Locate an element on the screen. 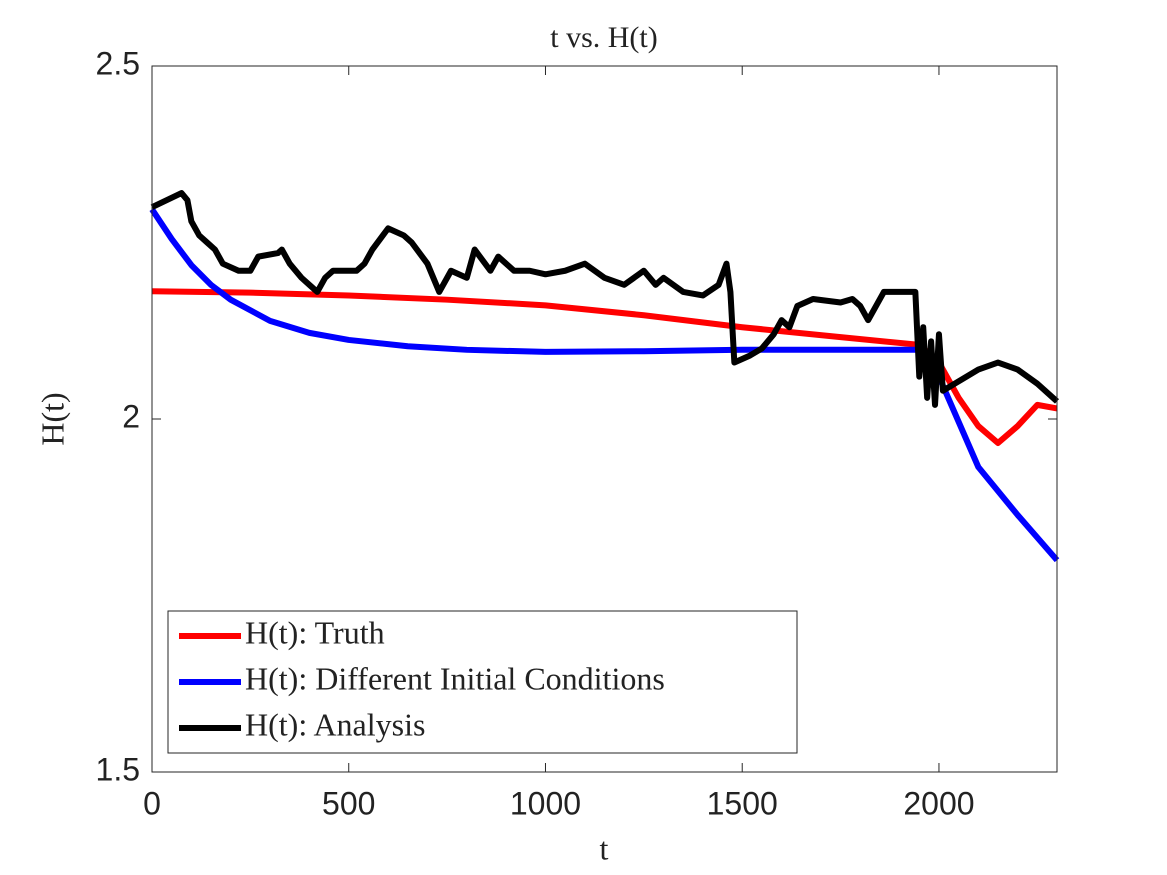 The height and width of the screenshot is (875, 1167). x-tick-label: 2000 is located at coordinates (938, 803).